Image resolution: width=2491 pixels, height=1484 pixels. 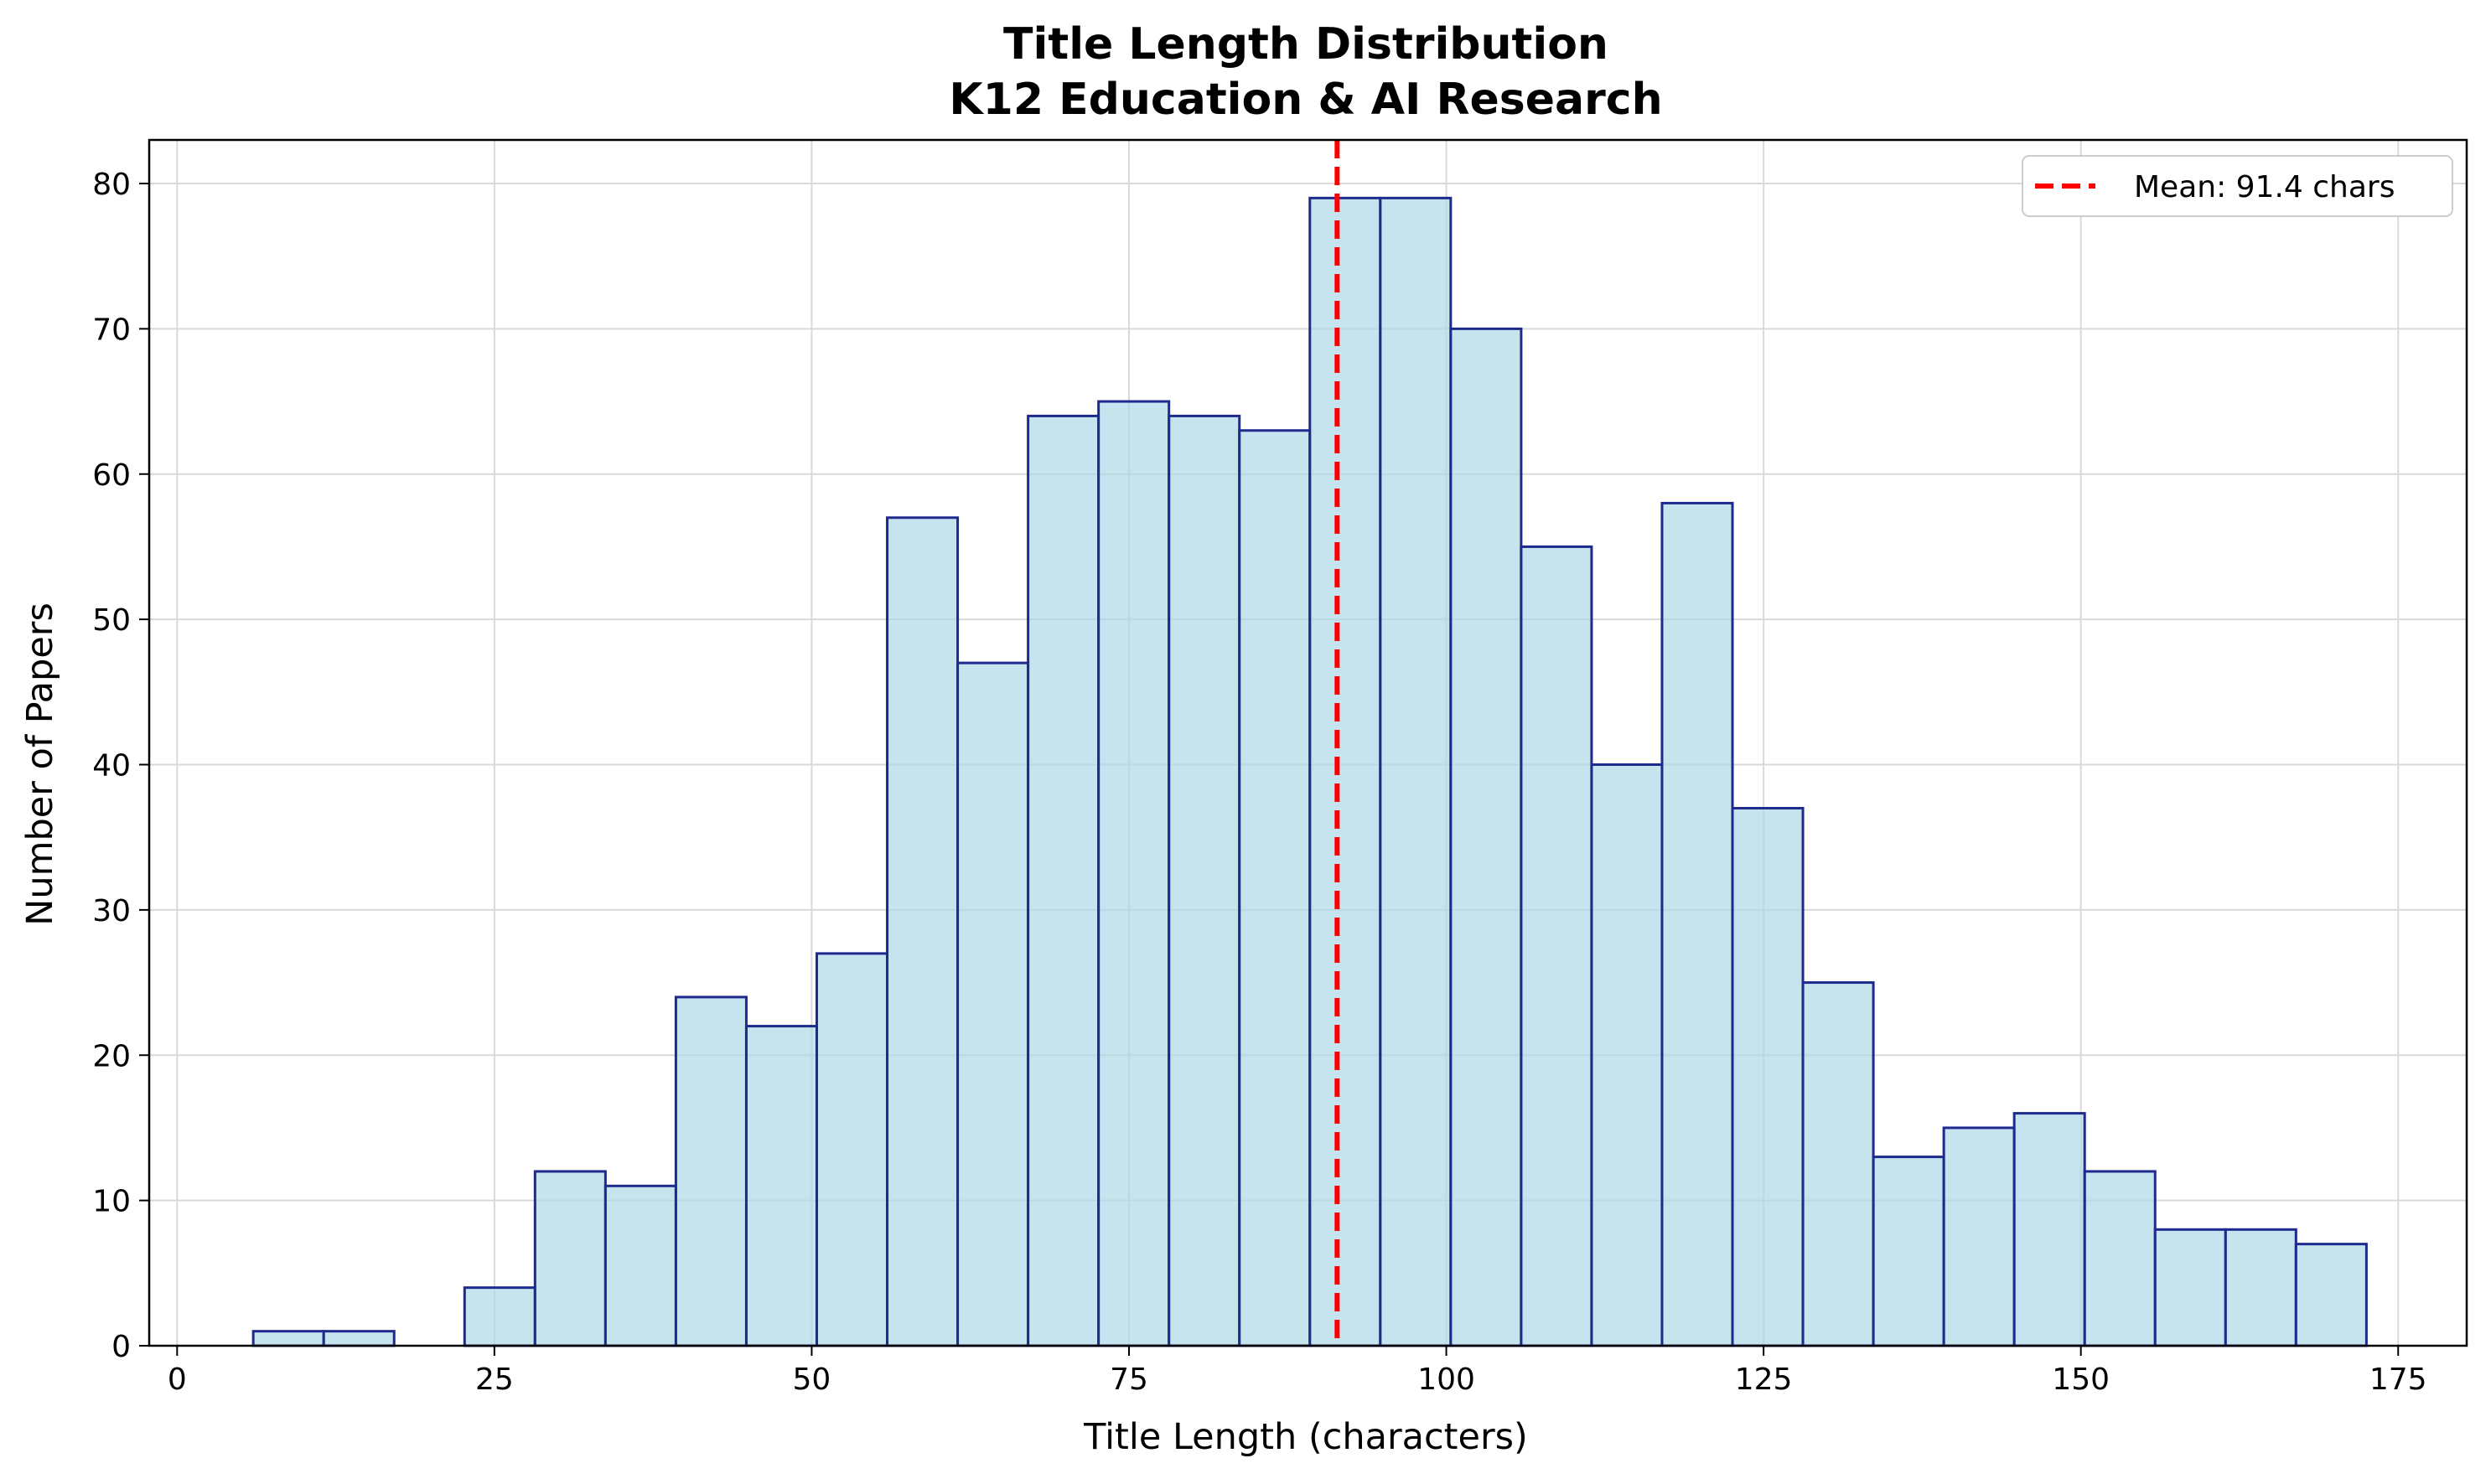 I want to click on x-tick-label: 25, so click(x=494, y=1379).